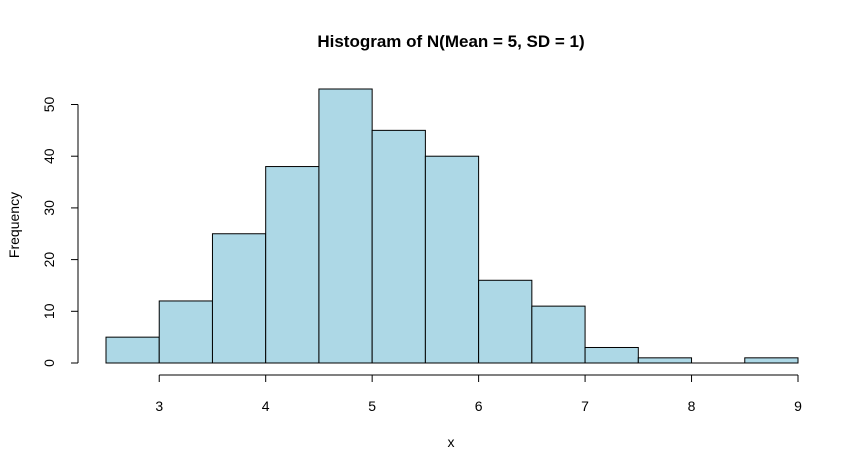  I want to click on x-axis-label: x, so click(451, 442).